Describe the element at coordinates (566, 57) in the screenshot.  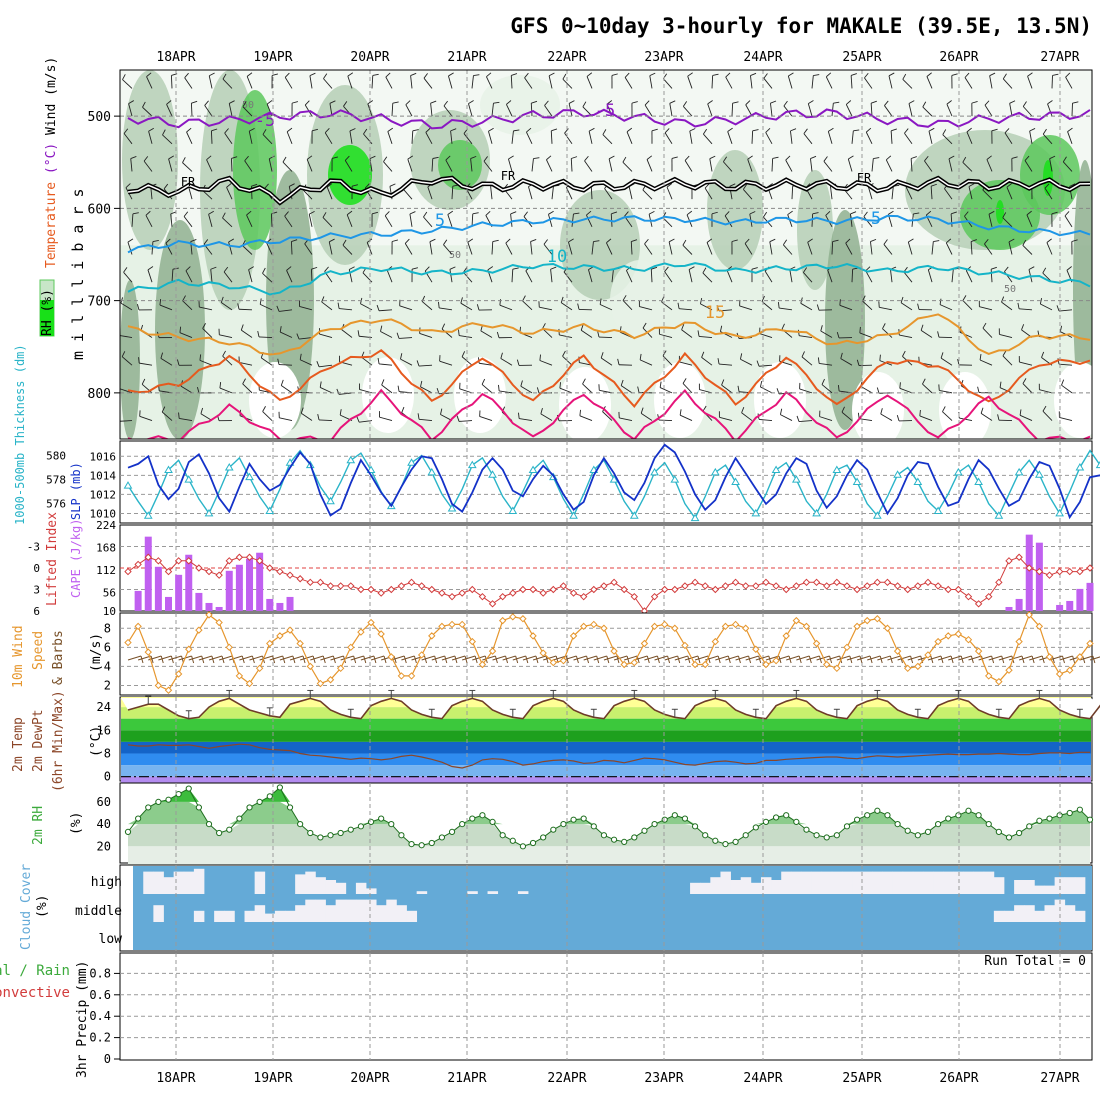
I see `date-label-top: 22APR` at that location.